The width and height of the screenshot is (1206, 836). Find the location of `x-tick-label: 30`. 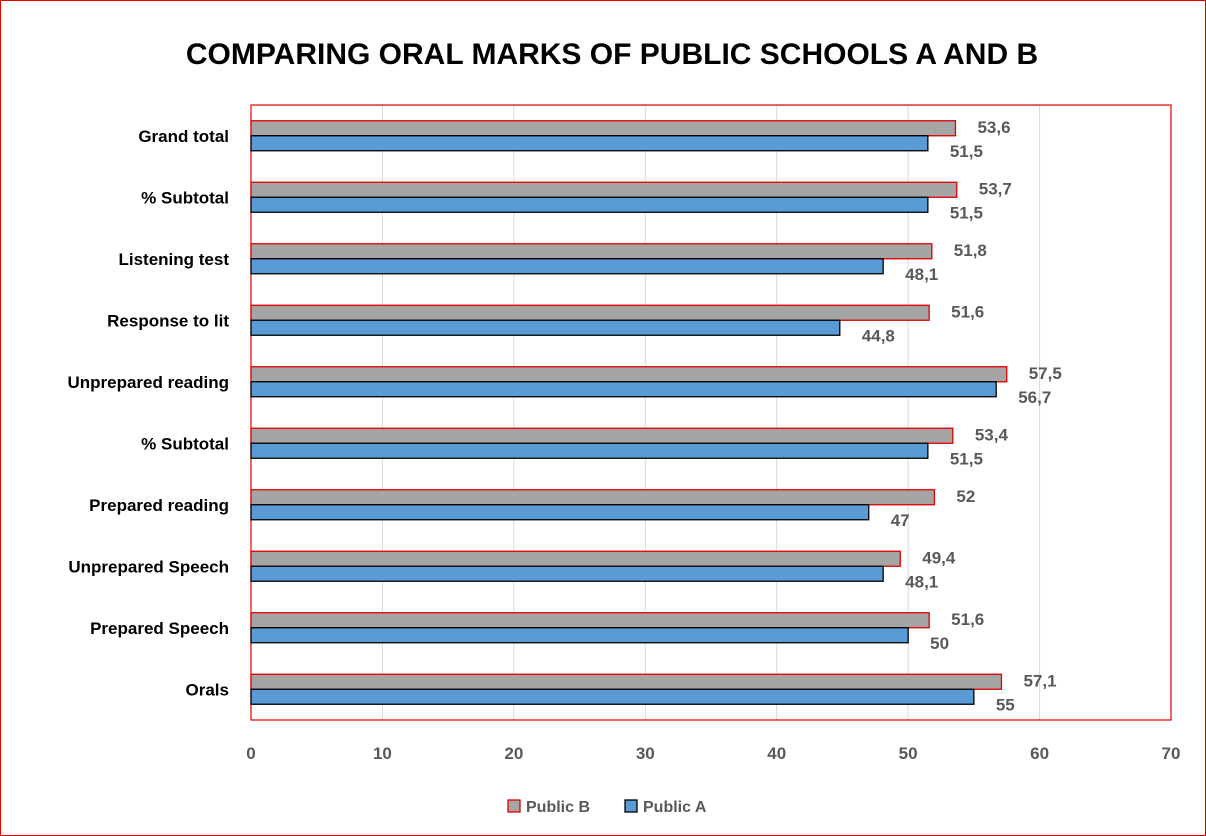

x-tick-label: 30 is located at coordinates (645, 753).